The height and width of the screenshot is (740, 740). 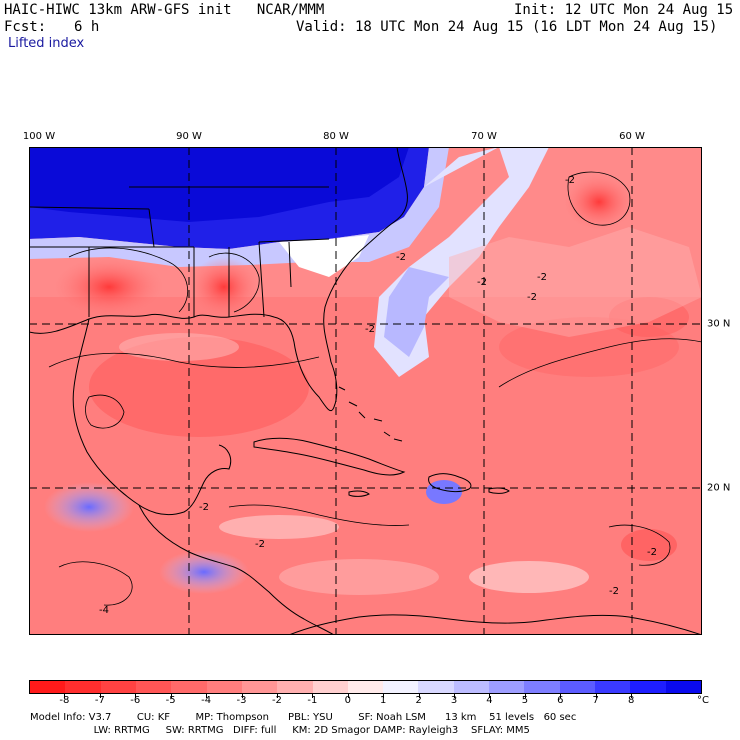 What do you see at coordinates (703, 700) in the screenshot?
I see `colorbar-unit: °C` at bounding box center [703, 700].